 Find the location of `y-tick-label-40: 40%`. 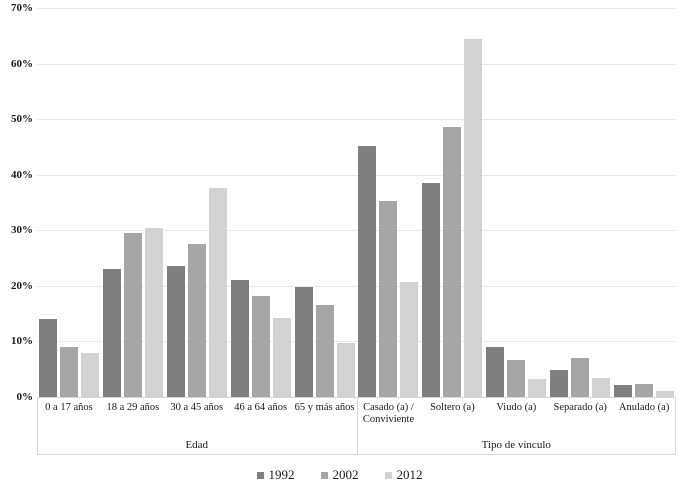

y-tick-label-40: 40% is located at coordinates (22, 174).